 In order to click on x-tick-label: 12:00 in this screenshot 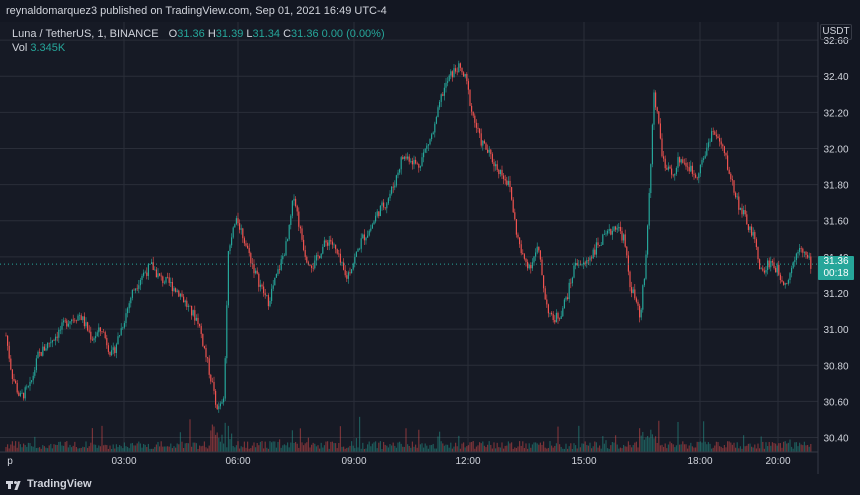, I will do `click(467, 461)`.